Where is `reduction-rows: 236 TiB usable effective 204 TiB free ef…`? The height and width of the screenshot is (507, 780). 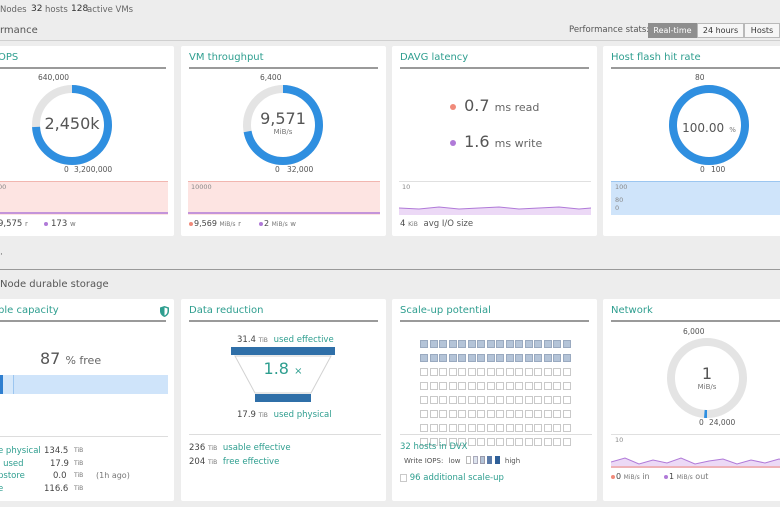 reduction-rows: 236 TiB usable effective 204 TiB free ef… is located at coordinates (240, 455).